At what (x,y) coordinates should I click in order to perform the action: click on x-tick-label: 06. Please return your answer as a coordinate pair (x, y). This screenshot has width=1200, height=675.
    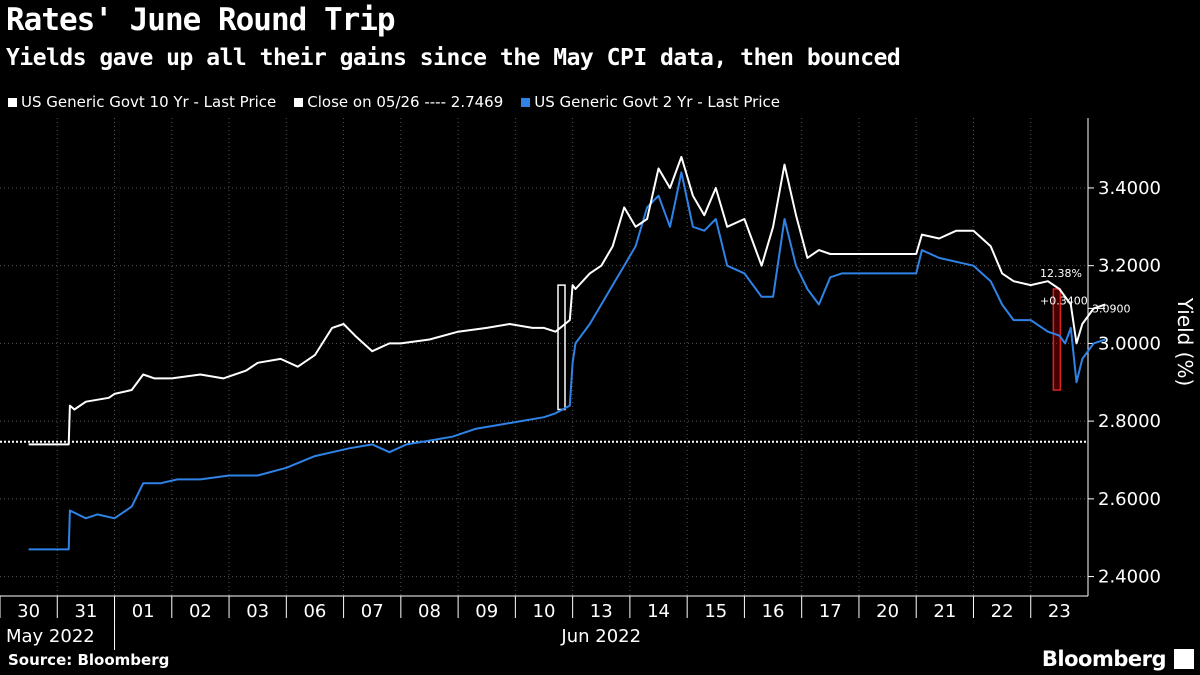
    Looking at the image, I should click on (314, 611).